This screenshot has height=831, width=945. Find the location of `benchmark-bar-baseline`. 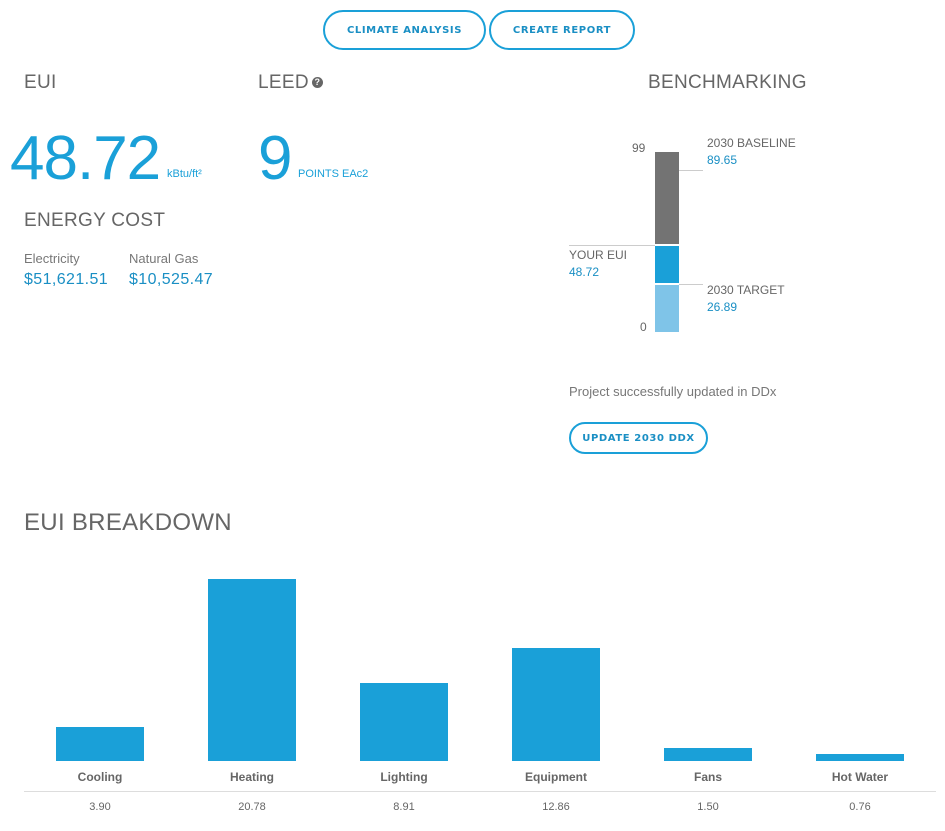

benchmark-bar-baseline is located at coordinates (667, 198).